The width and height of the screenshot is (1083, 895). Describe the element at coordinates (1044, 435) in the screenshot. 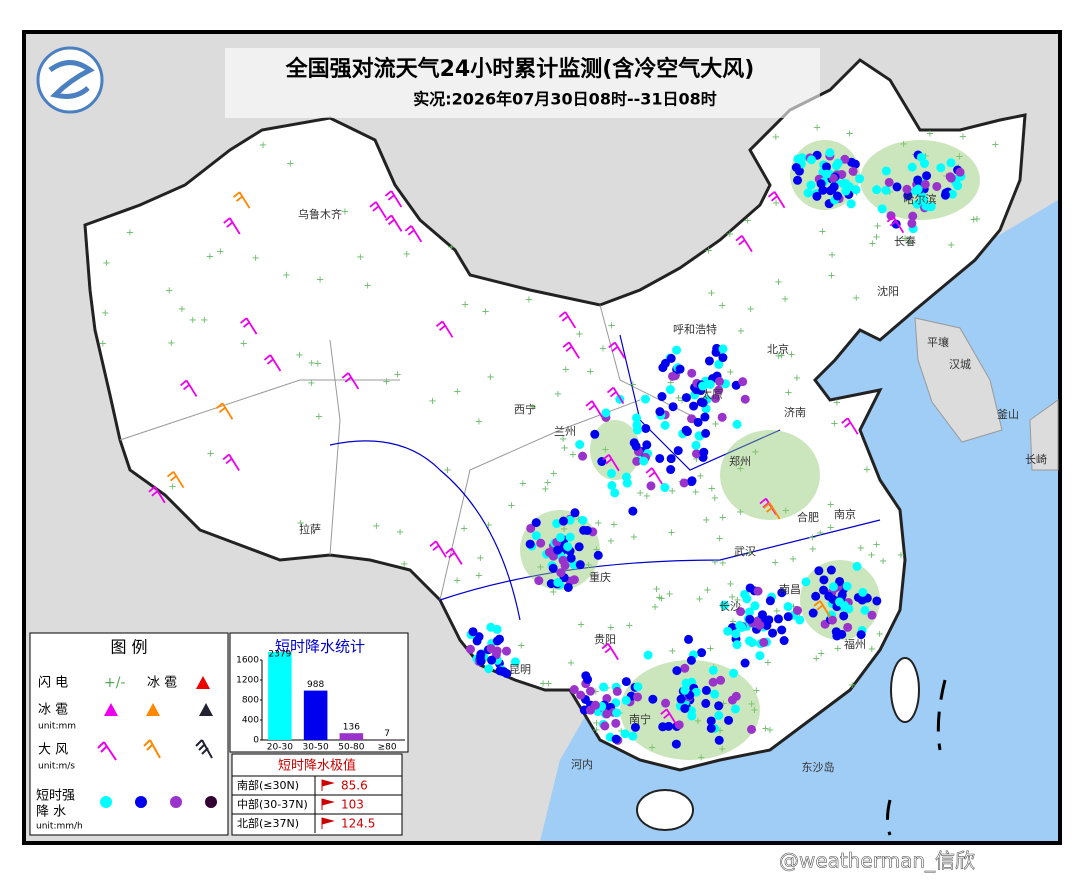

I see `japan` at that location.